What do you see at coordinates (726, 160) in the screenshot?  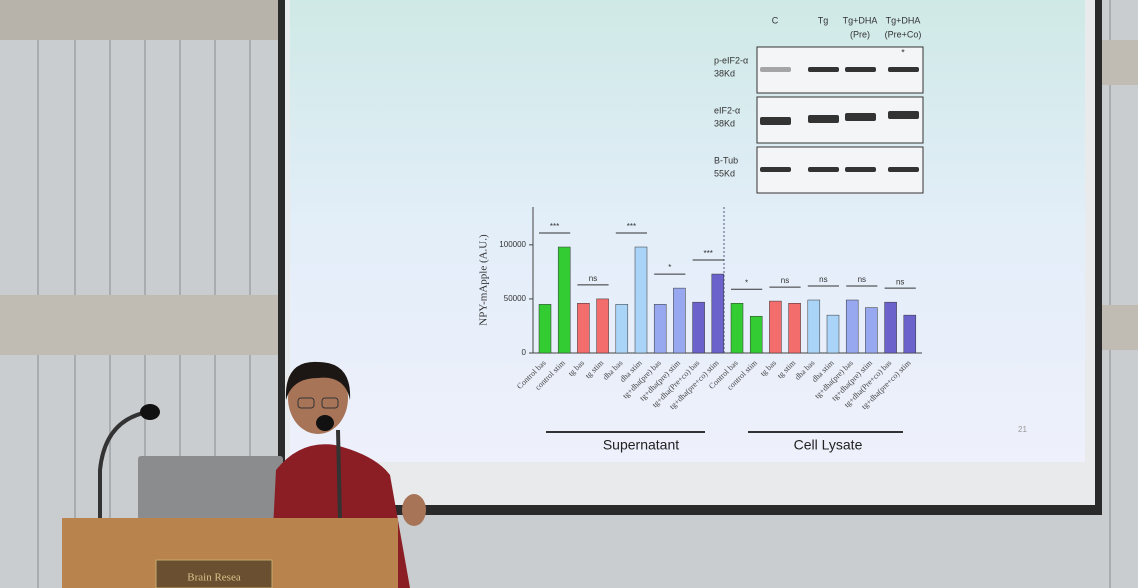 I see `blot-row-label: B-Tub` at bounding box center [726, 160].